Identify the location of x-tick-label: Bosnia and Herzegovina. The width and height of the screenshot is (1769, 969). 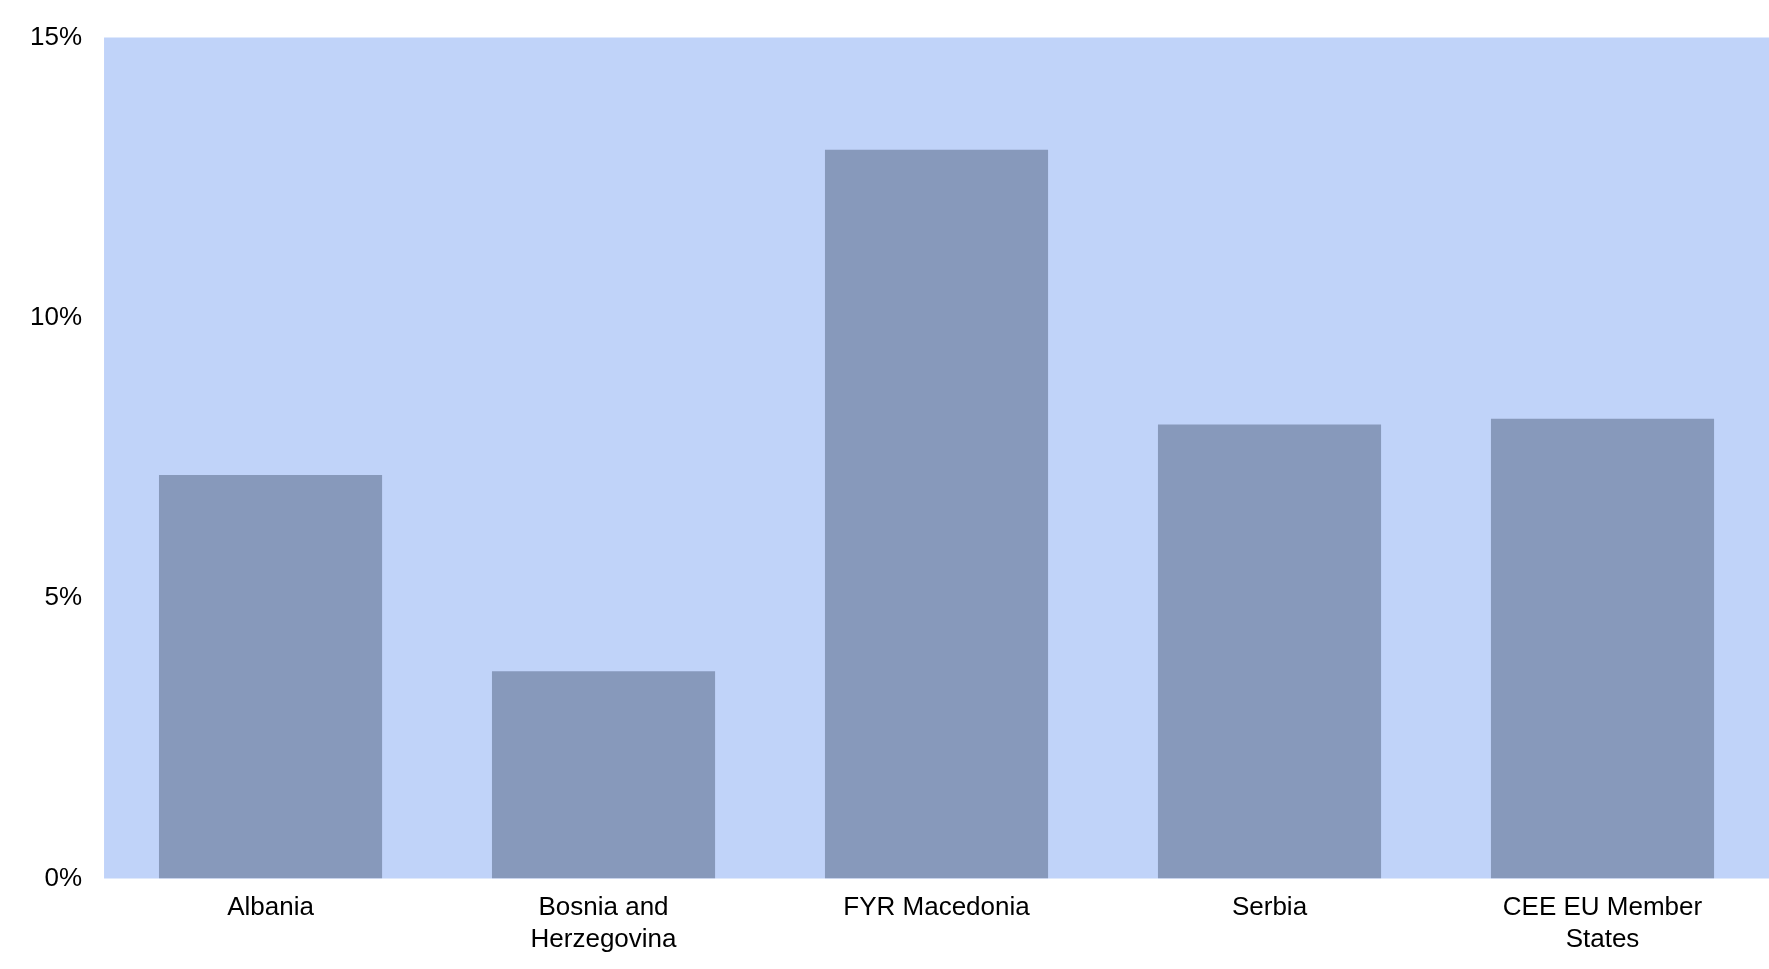
(604, 922).